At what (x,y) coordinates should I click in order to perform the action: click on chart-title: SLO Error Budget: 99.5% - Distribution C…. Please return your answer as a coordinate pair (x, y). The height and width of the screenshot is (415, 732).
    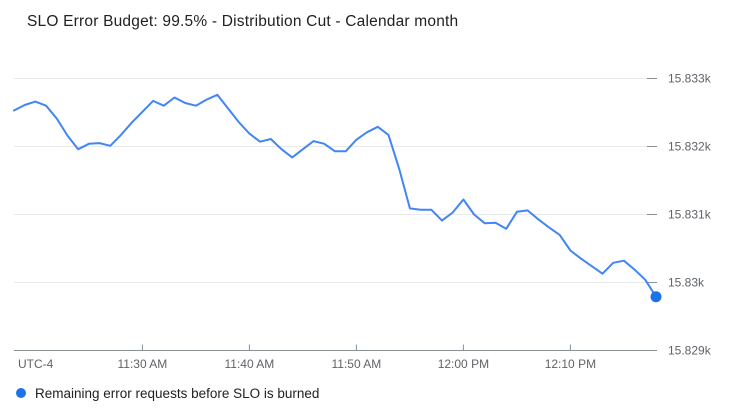
    Looking at the image, I should click on (243, 21).